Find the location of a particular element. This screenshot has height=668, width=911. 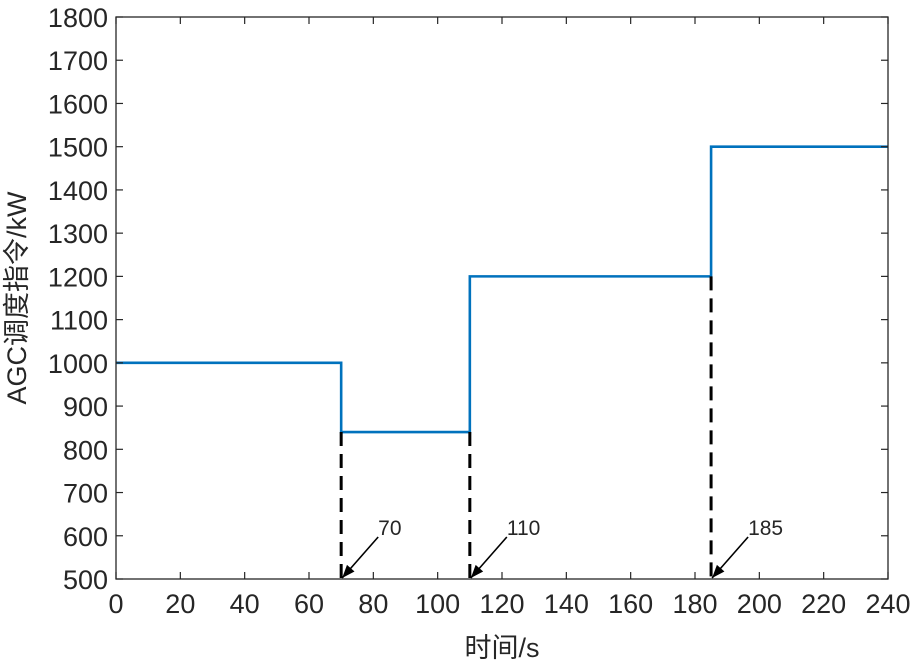

x-tick-label: 80 is located at coordinates (373, 604).